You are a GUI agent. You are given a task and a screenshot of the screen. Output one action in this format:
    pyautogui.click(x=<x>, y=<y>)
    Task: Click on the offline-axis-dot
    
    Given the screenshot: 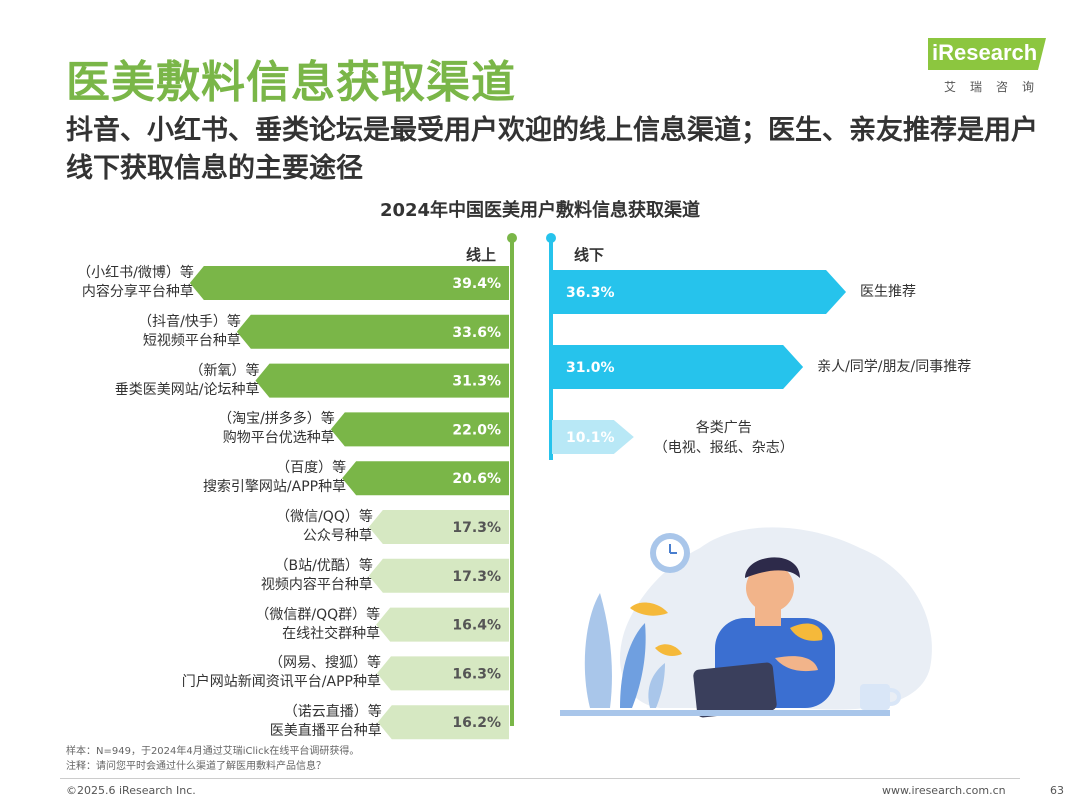 What is the action you would take?
    pyautogui.click(x=551, y=238)
    